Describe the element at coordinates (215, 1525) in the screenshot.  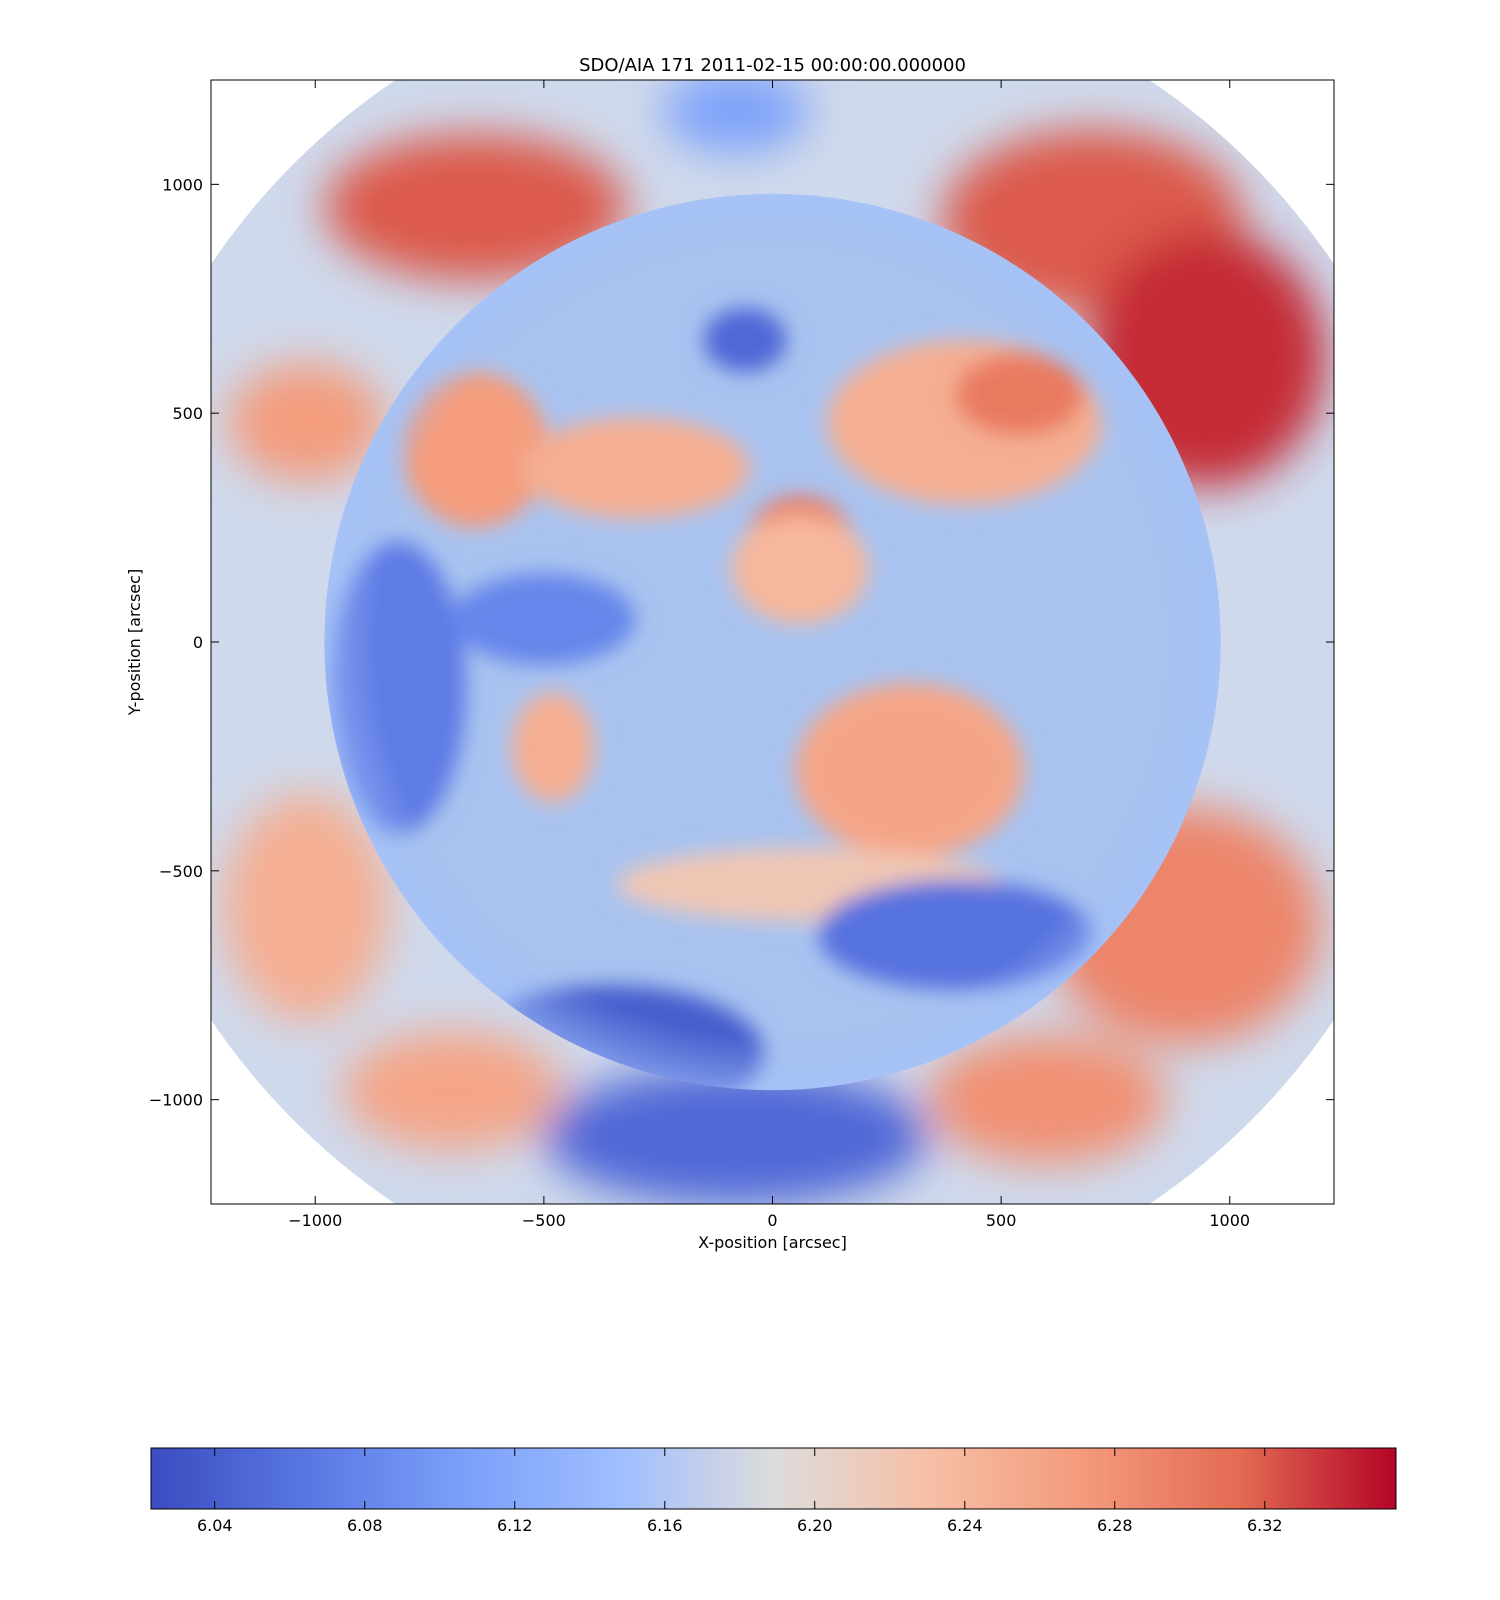
I see `colorbar-tick-label: 6.04` at that location.